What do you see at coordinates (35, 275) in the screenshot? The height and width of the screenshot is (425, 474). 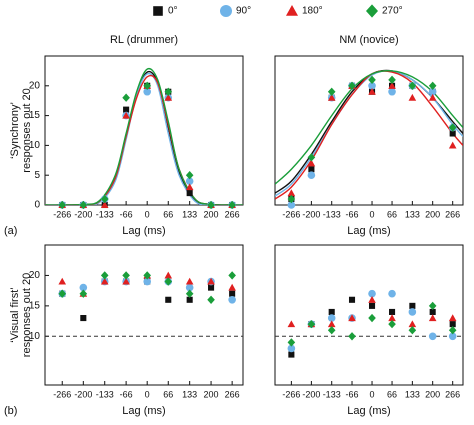 I see `y-tick-label: 20` at bounding box center [35, 275].